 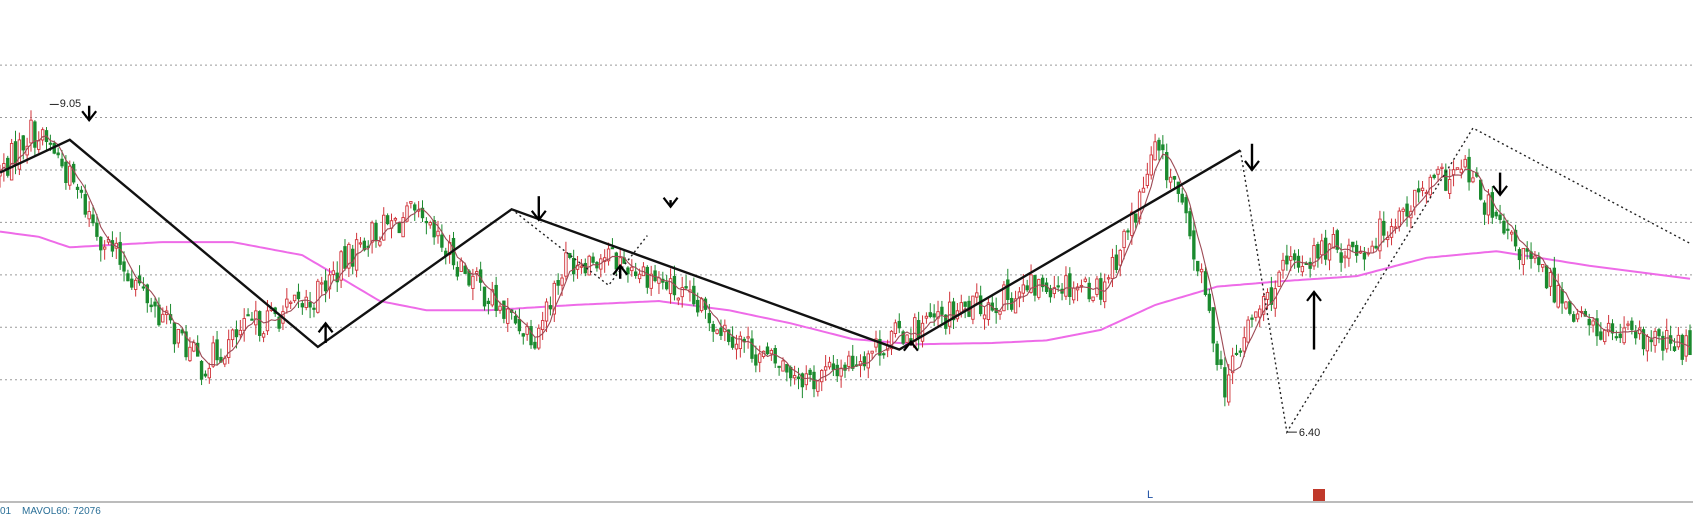 What do you see at coordinates (1319, 495) in the screenshot?
I see `event-marker-icon` at bounding box center [1319, 495].